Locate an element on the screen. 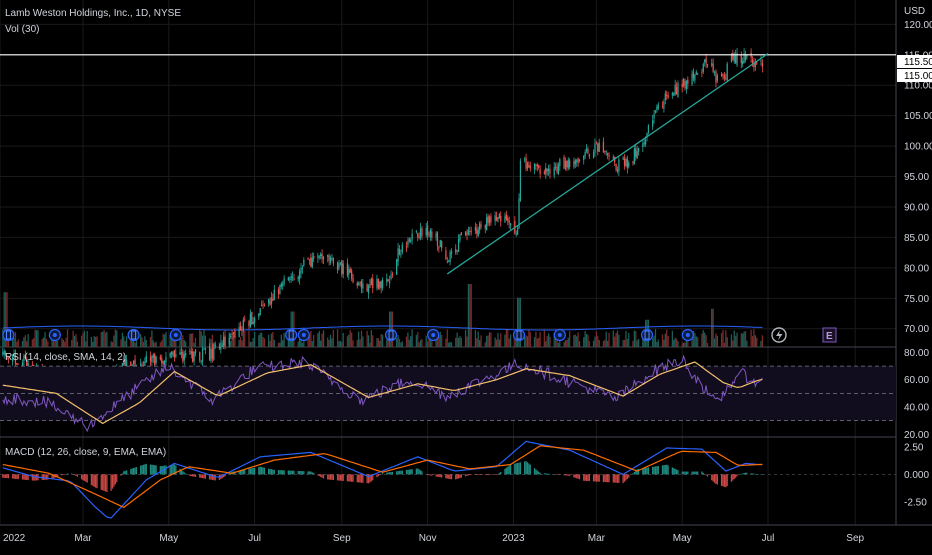 The height and width of the screenshot is (555, 932). event-marker-circle is located at coordinates (133, 335).